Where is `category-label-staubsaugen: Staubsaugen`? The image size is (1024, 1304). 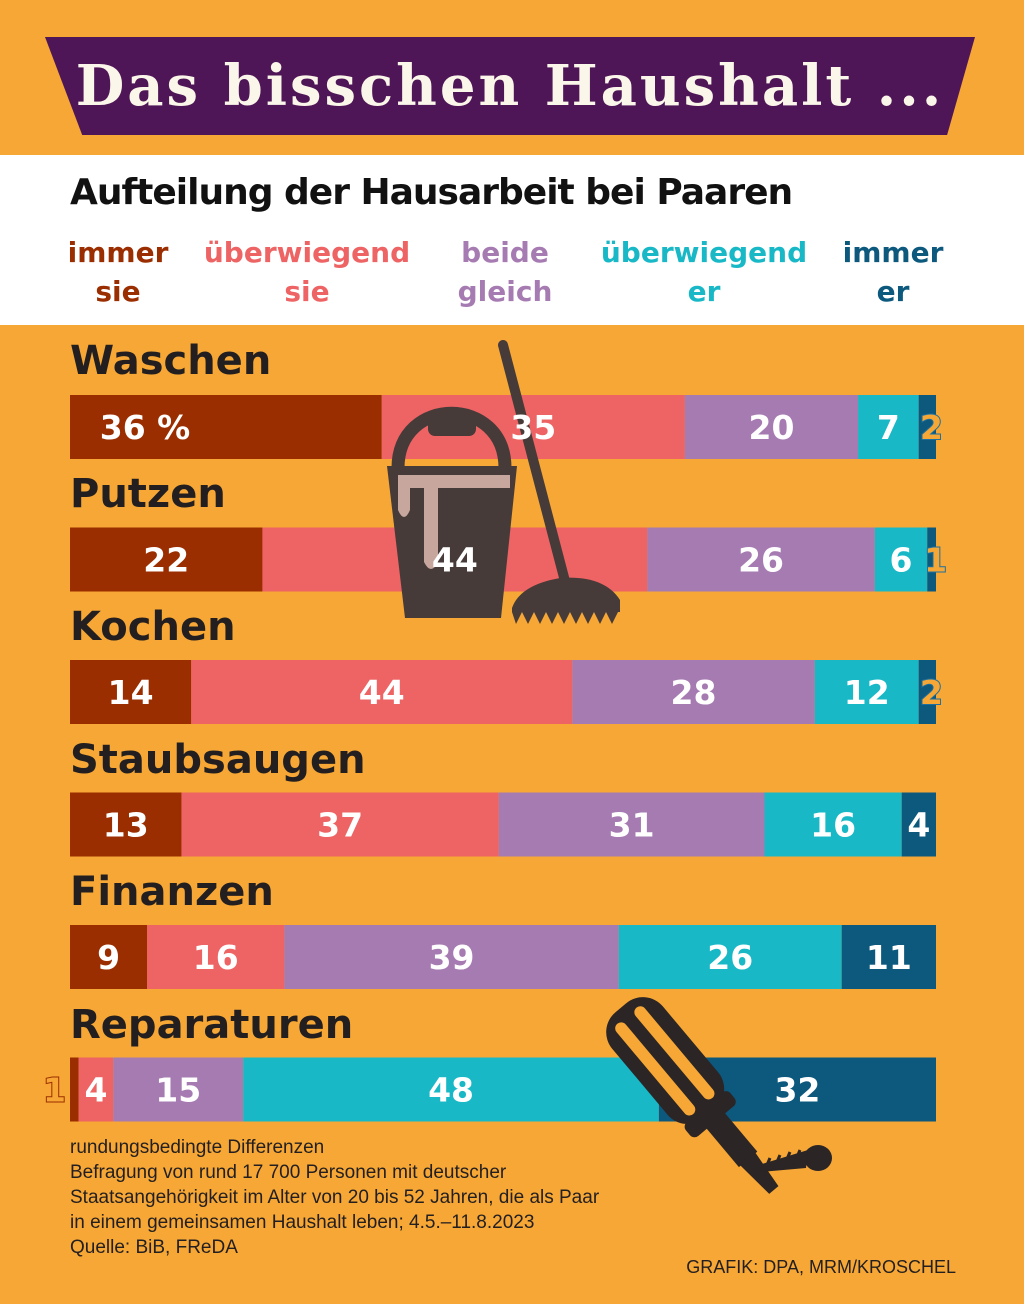
category-label-staubsaugen: Staubsaugen is located at coordinates (218, 760).